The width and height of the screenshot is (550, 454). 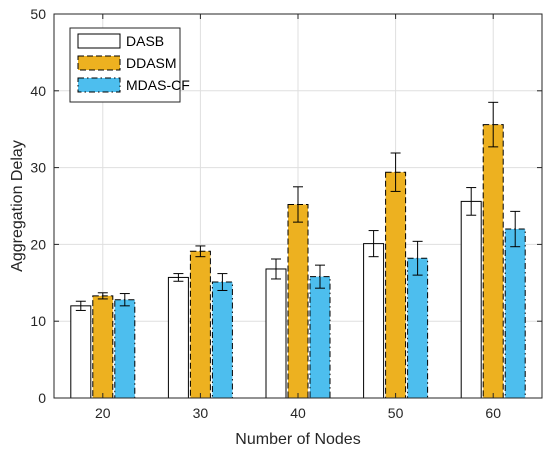 I want to click on x-tick-label: 30, so click(x=201, y=413).